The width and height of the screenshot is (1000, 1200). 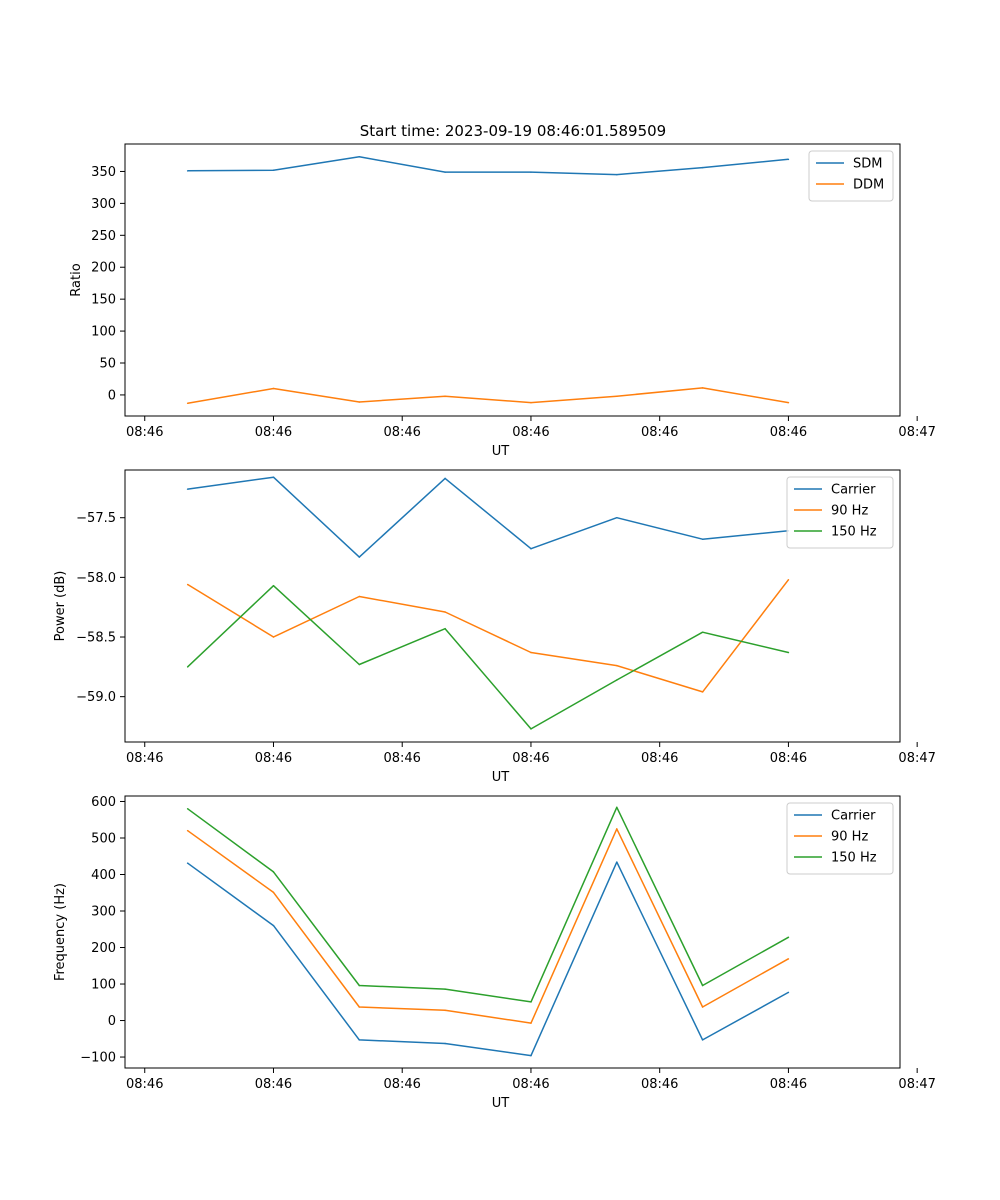 I want to click on series-line-90-hz, so click(x=488, y=636).